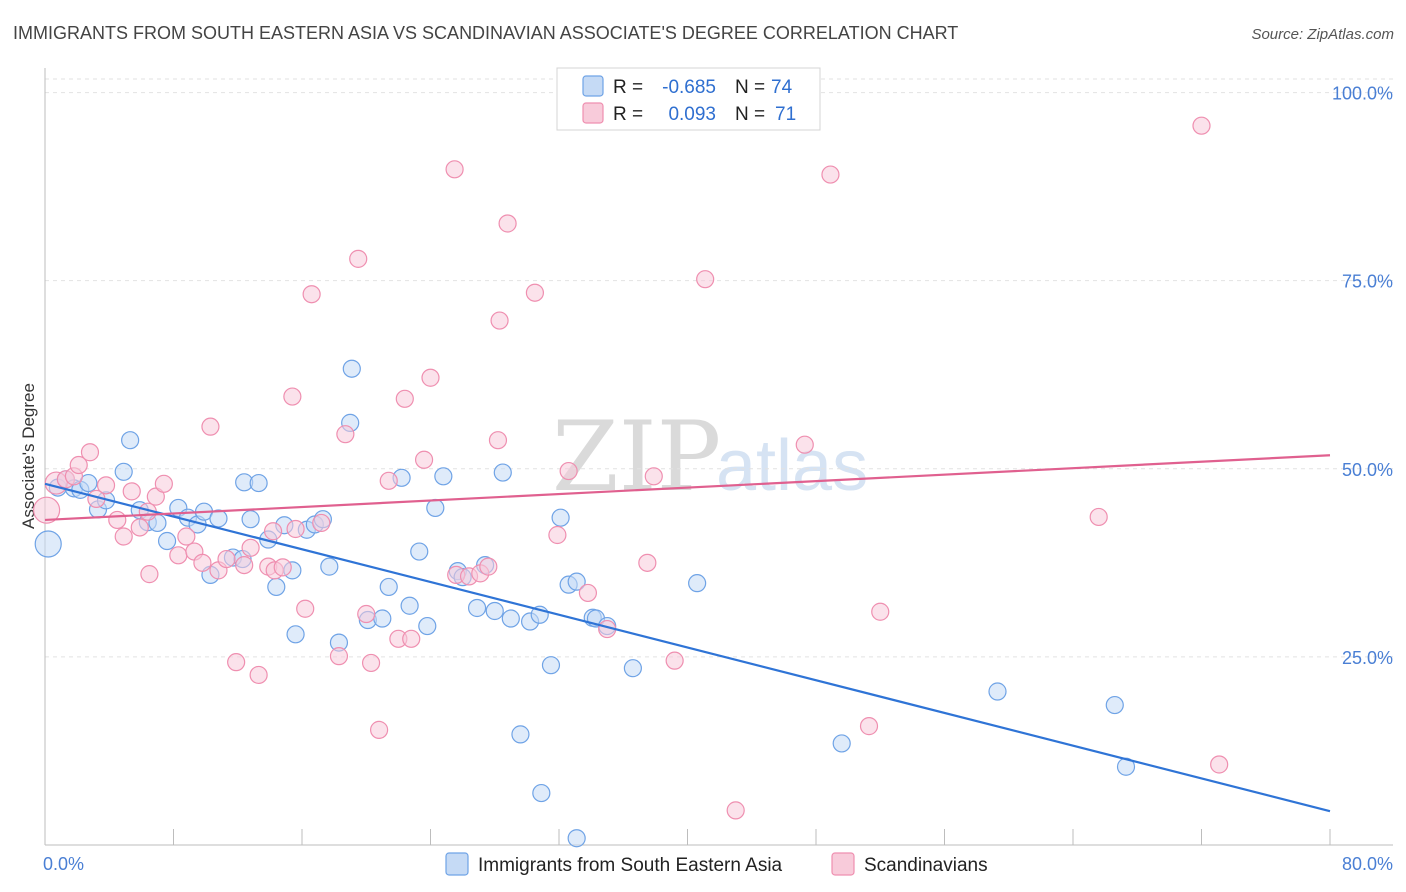  I want to click on stats-n-label-sea: N =, so click(750, 87).